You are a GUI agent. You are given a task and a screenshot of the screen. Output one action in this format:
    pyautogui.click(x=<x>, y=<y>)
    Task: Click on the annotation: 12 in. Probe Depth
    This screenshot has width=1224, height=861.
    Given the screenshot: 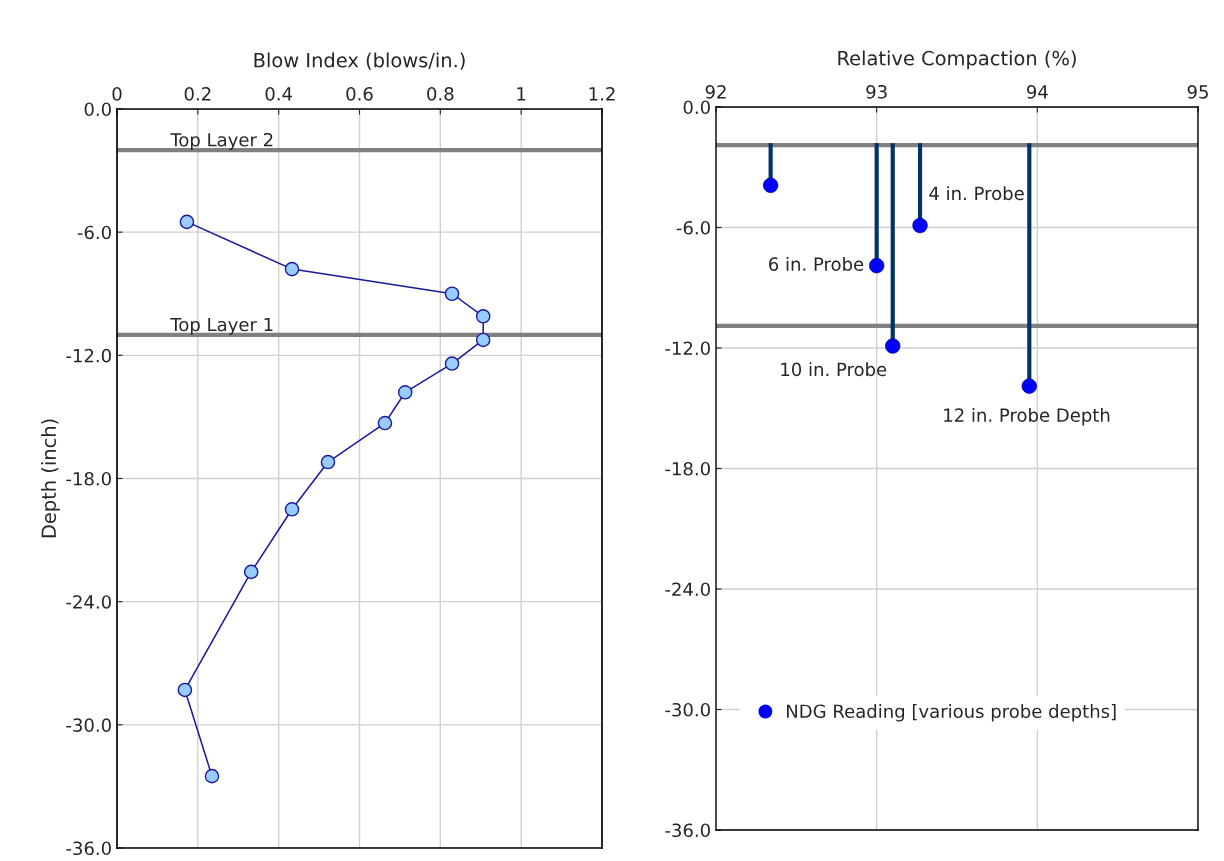 What is the action you would take?
    pyautogui.click(x=1027, y=416)
    